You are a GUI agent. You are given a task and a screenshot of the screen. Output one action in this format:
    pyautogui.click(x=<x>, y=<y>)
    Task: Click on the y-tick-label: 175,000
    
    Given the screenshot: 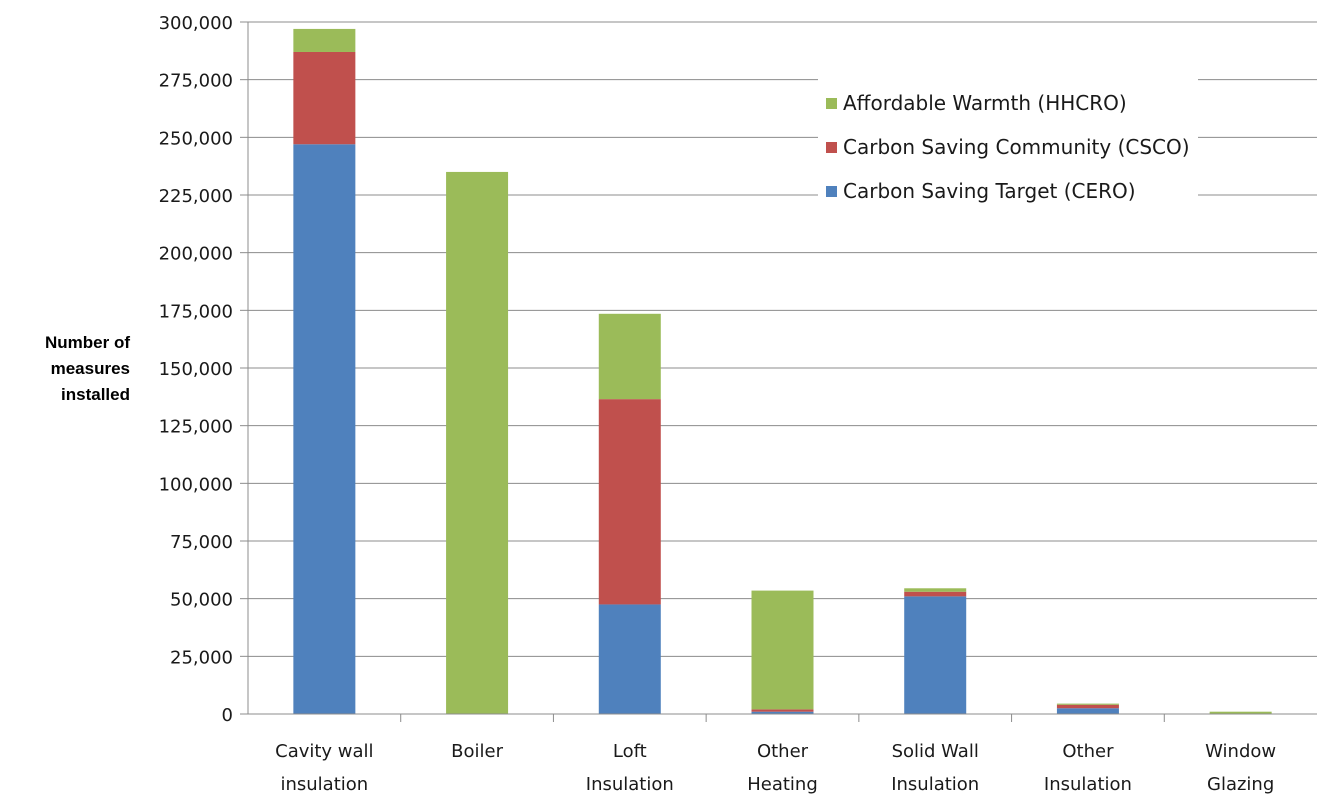 What is the action you would take?
    pyautogui.click(x=196, y=311)
    